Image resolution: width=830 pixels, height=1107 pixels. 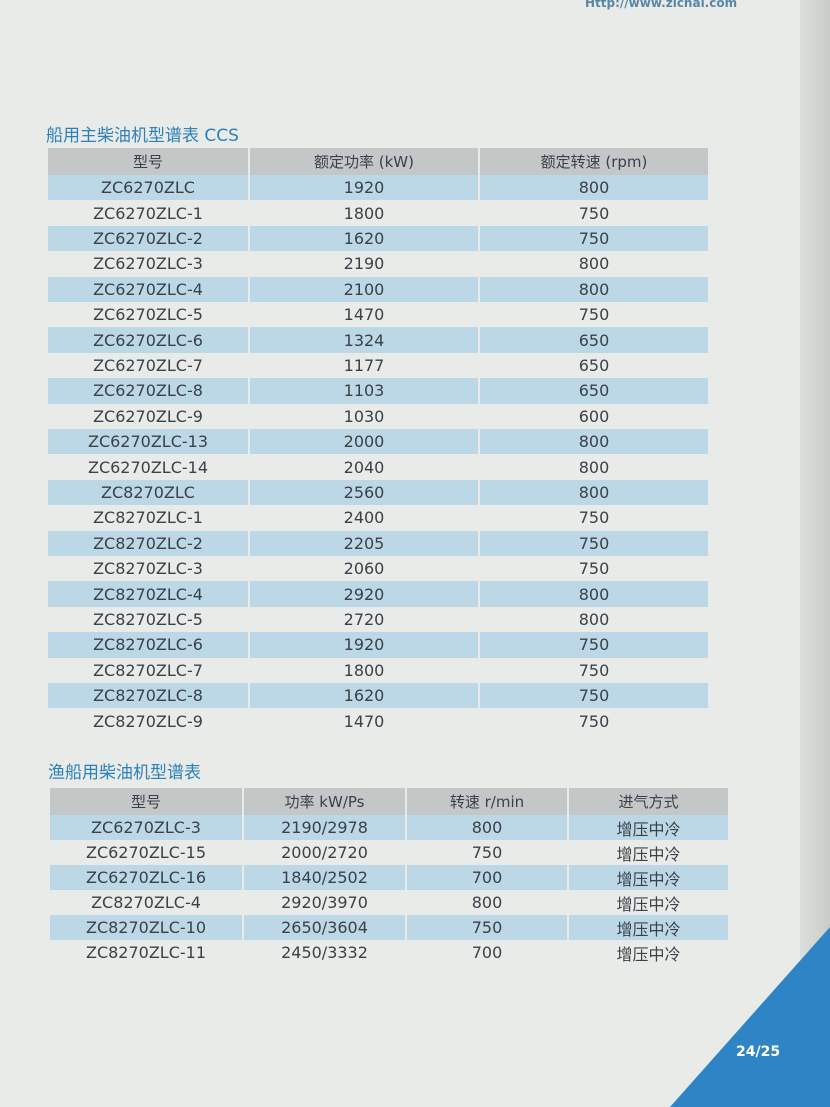 I want to click on table-cell: ZC6270ZLC-5, so click(x=148, y=315).